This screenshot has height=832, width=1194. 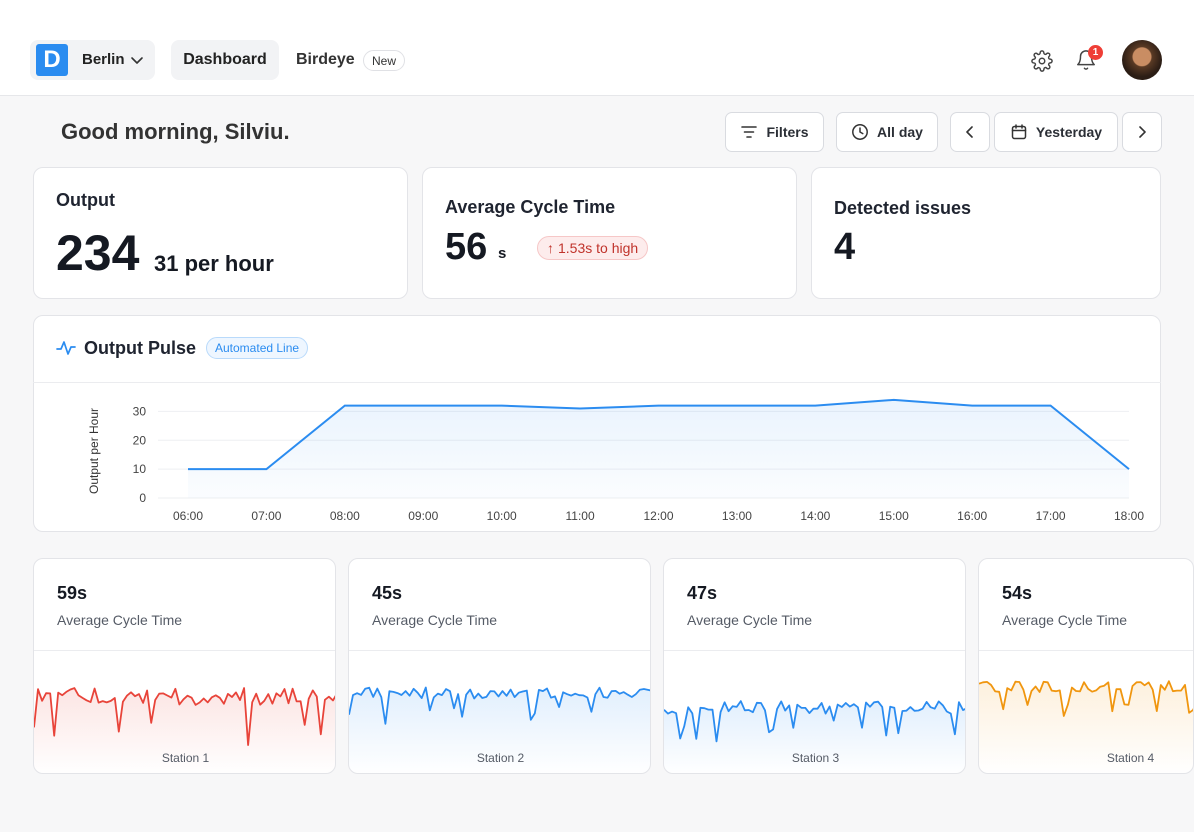 What do you see at coordinates (814, 666) in the screenshot?
I see `station-card: 47s Average Cycle Time Station 3` at bounding box center [814, 666].